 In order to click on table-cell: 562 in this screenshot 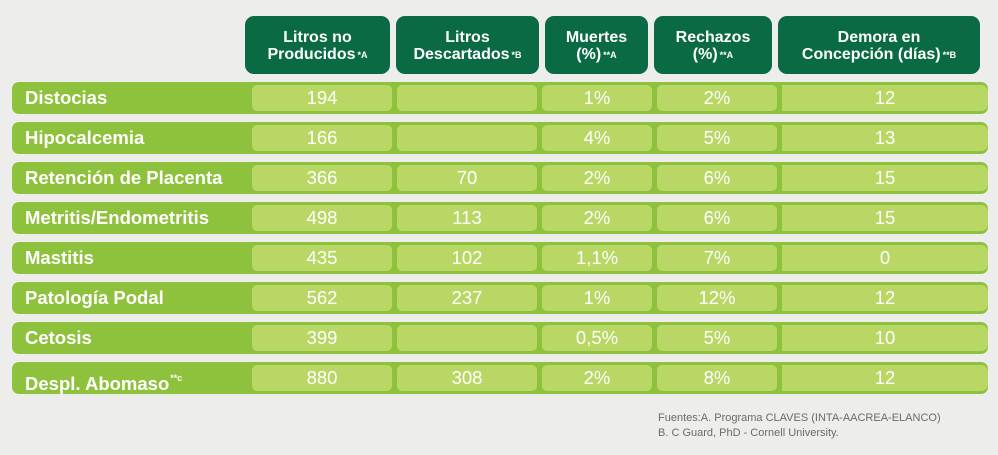, I will do `click(322, 298)`.